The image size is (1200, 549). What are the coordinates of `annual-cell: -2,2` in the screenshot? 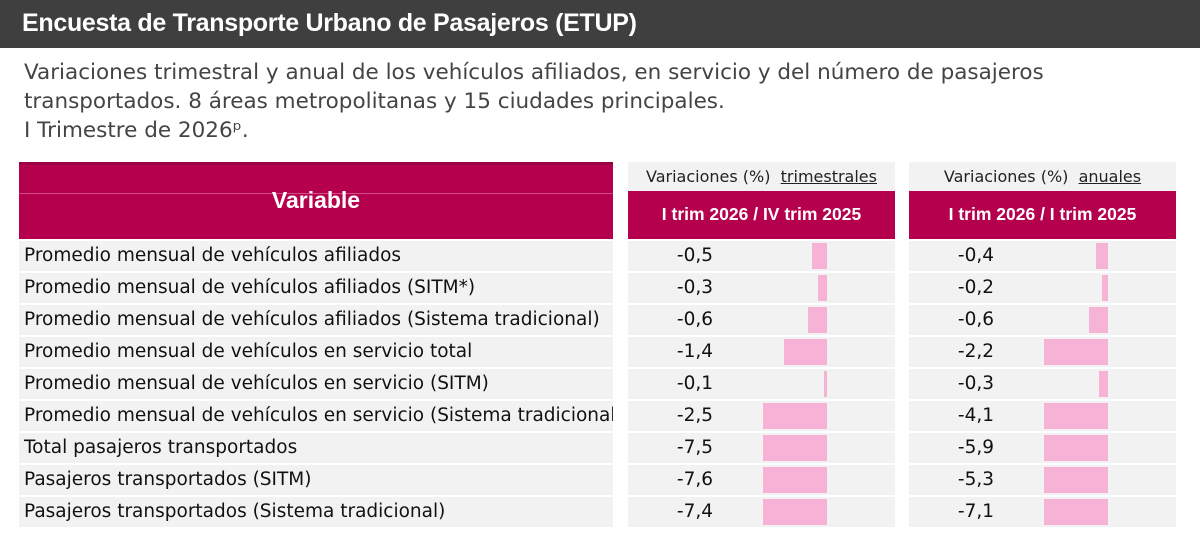 It's located at (1042, 352).